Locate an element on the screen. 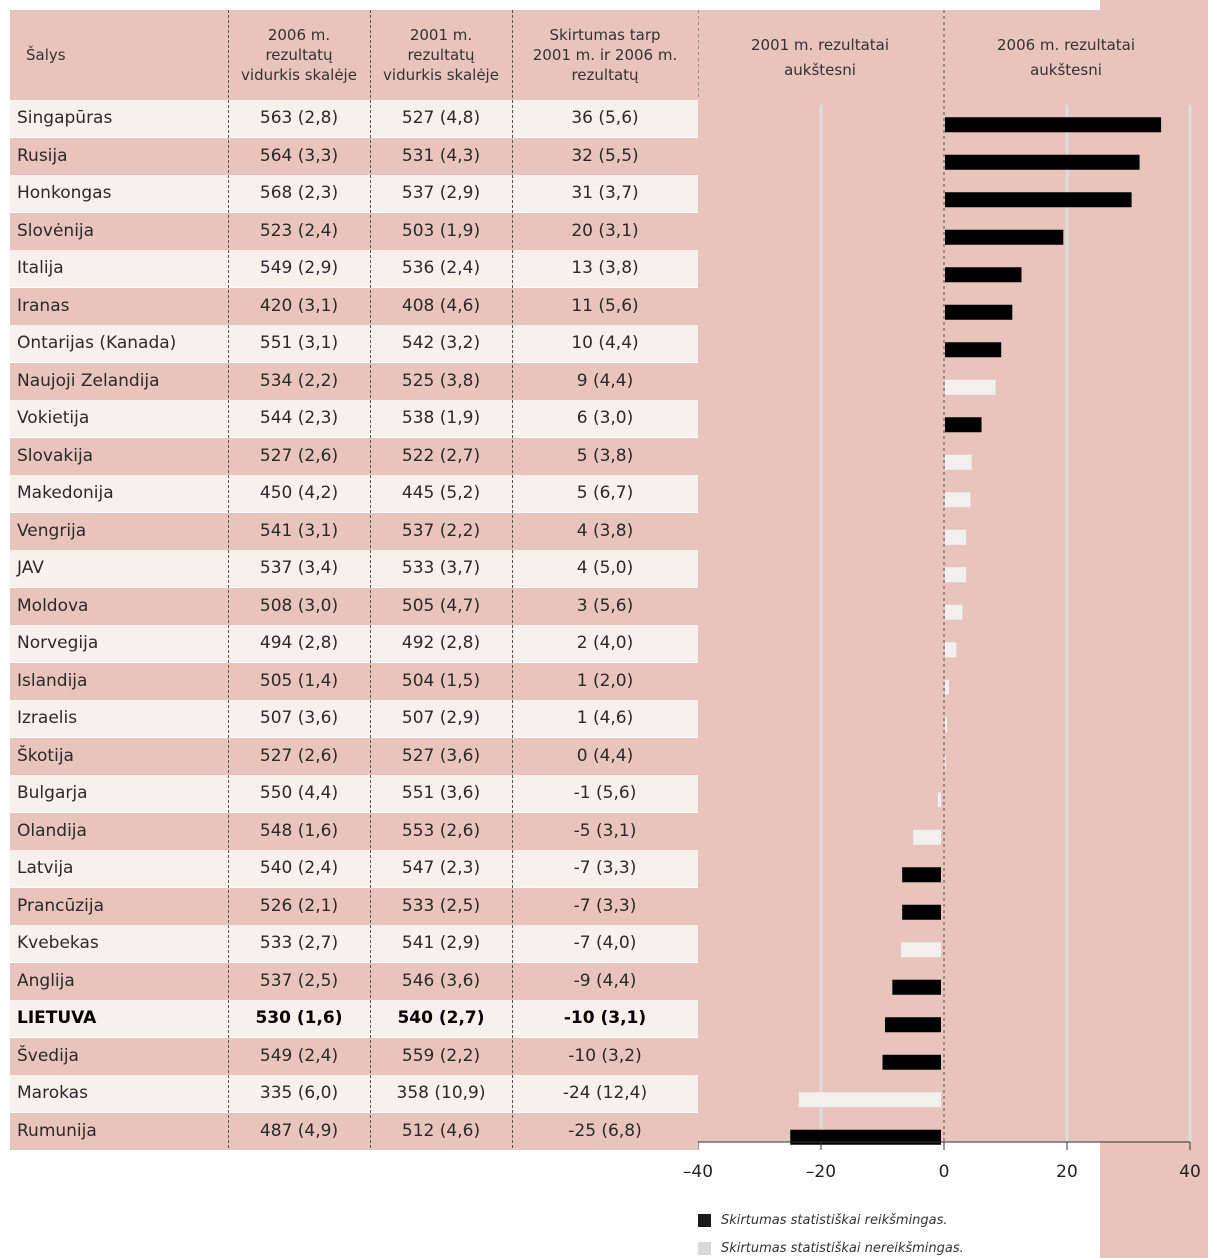 This screenshot has height=1258, width=1208. country-cell: Norvegija is located at coordinates (58, 643).